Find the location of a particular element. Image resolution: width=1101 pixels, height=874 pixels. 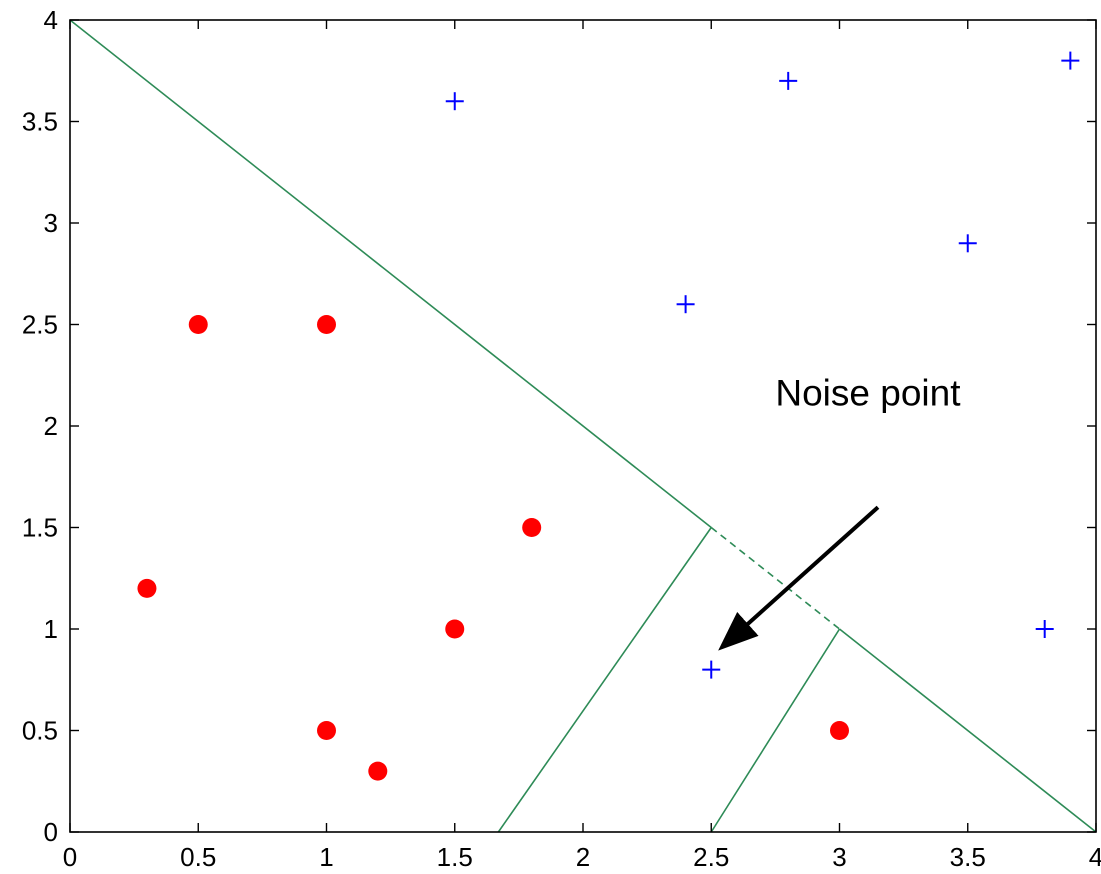

noise-point-arrow is located at coordinates (799, 578).